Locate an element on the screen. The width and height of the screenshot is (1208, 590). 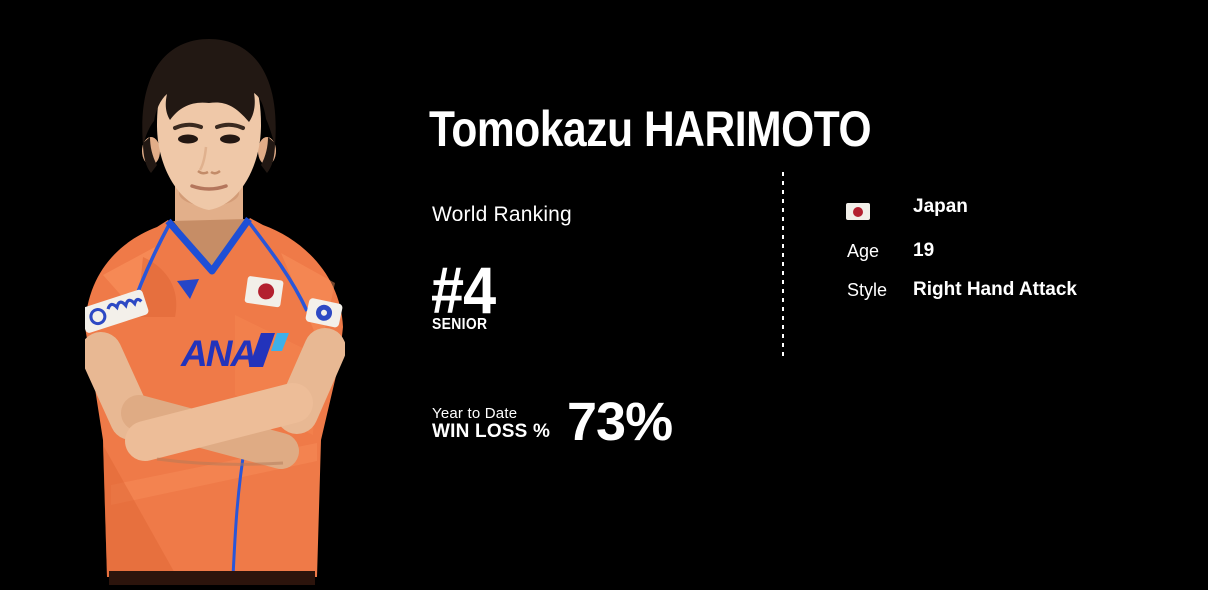
jersey is located at coordinates (214, 397).